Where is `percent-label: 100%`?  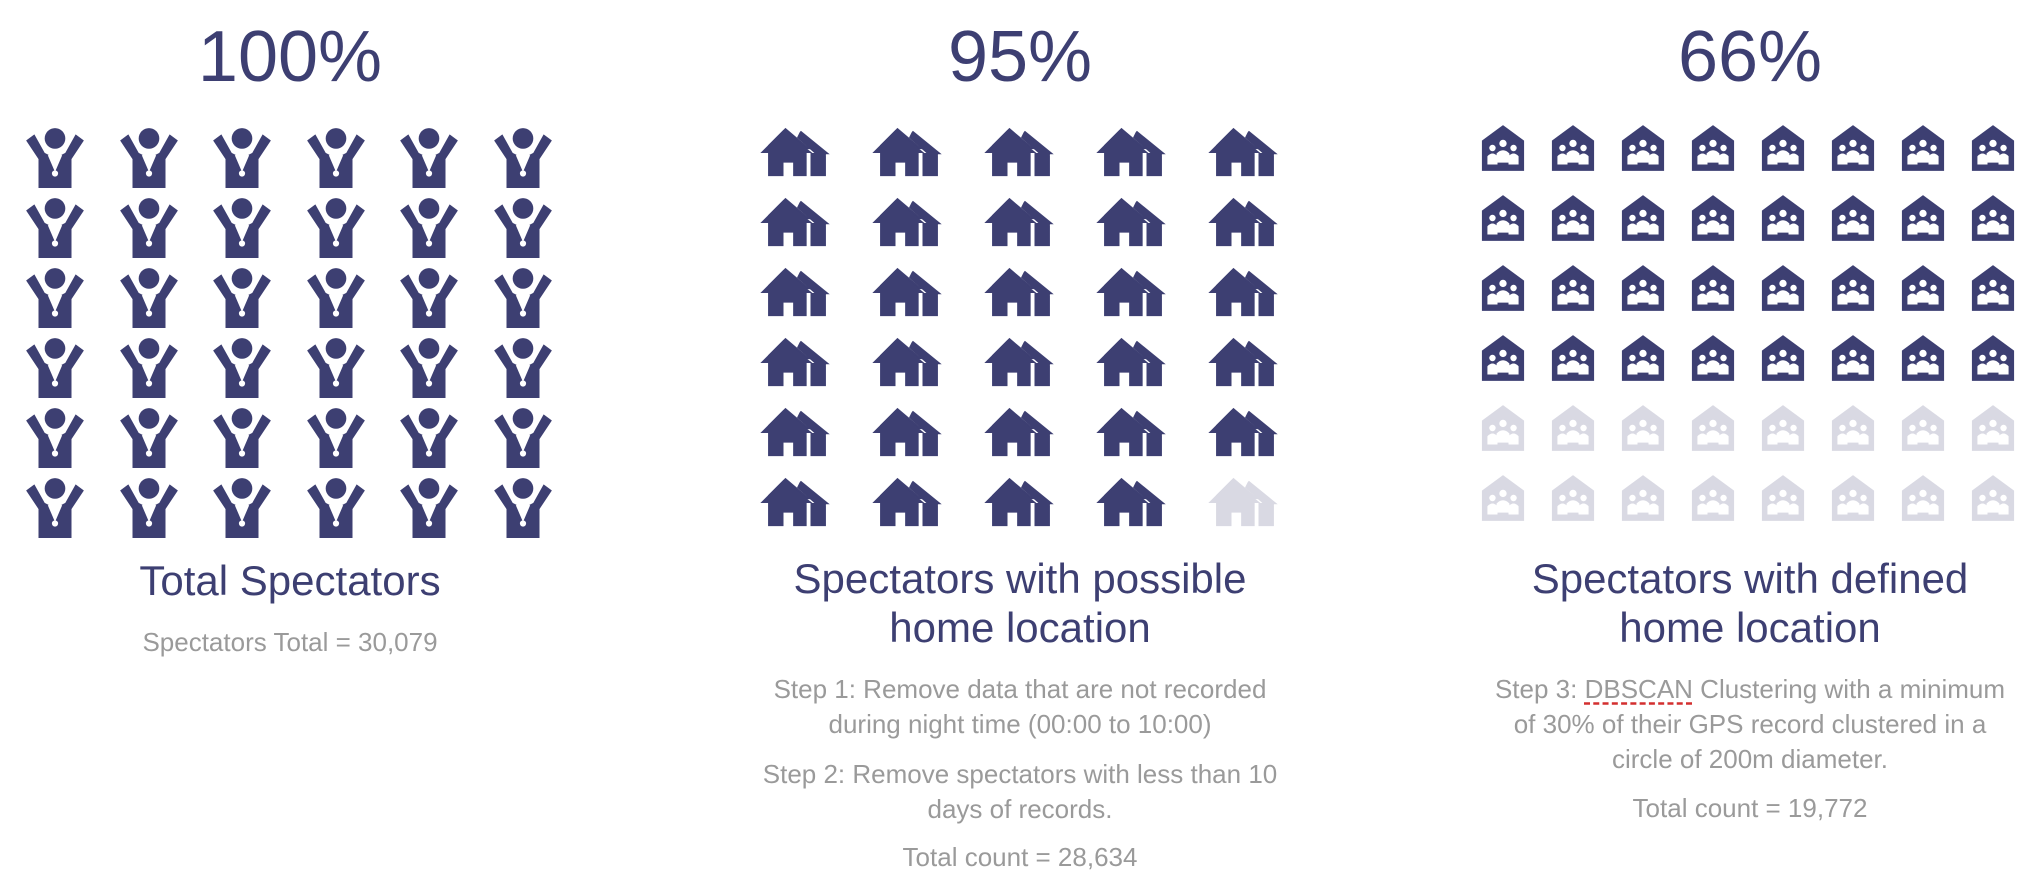 percent-label: 100% is located at coordinates (290, 57).